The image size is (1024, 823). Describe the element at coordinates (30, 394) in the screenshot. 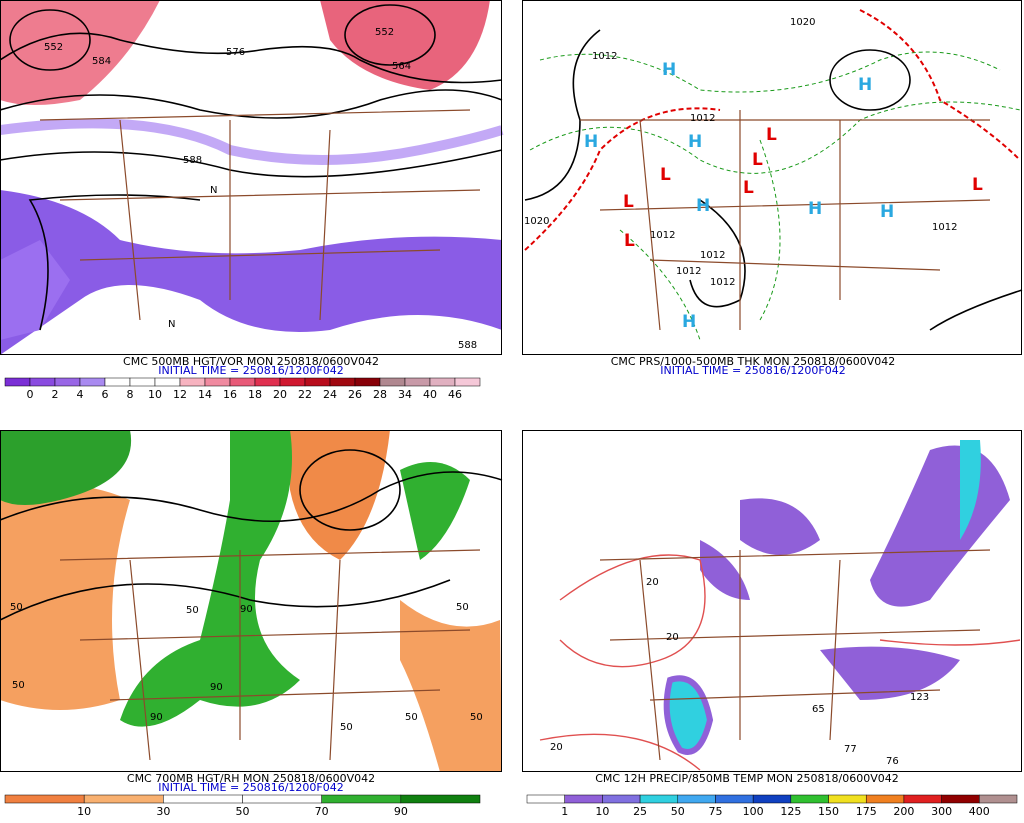

I see `scale-label: 0` at that location.